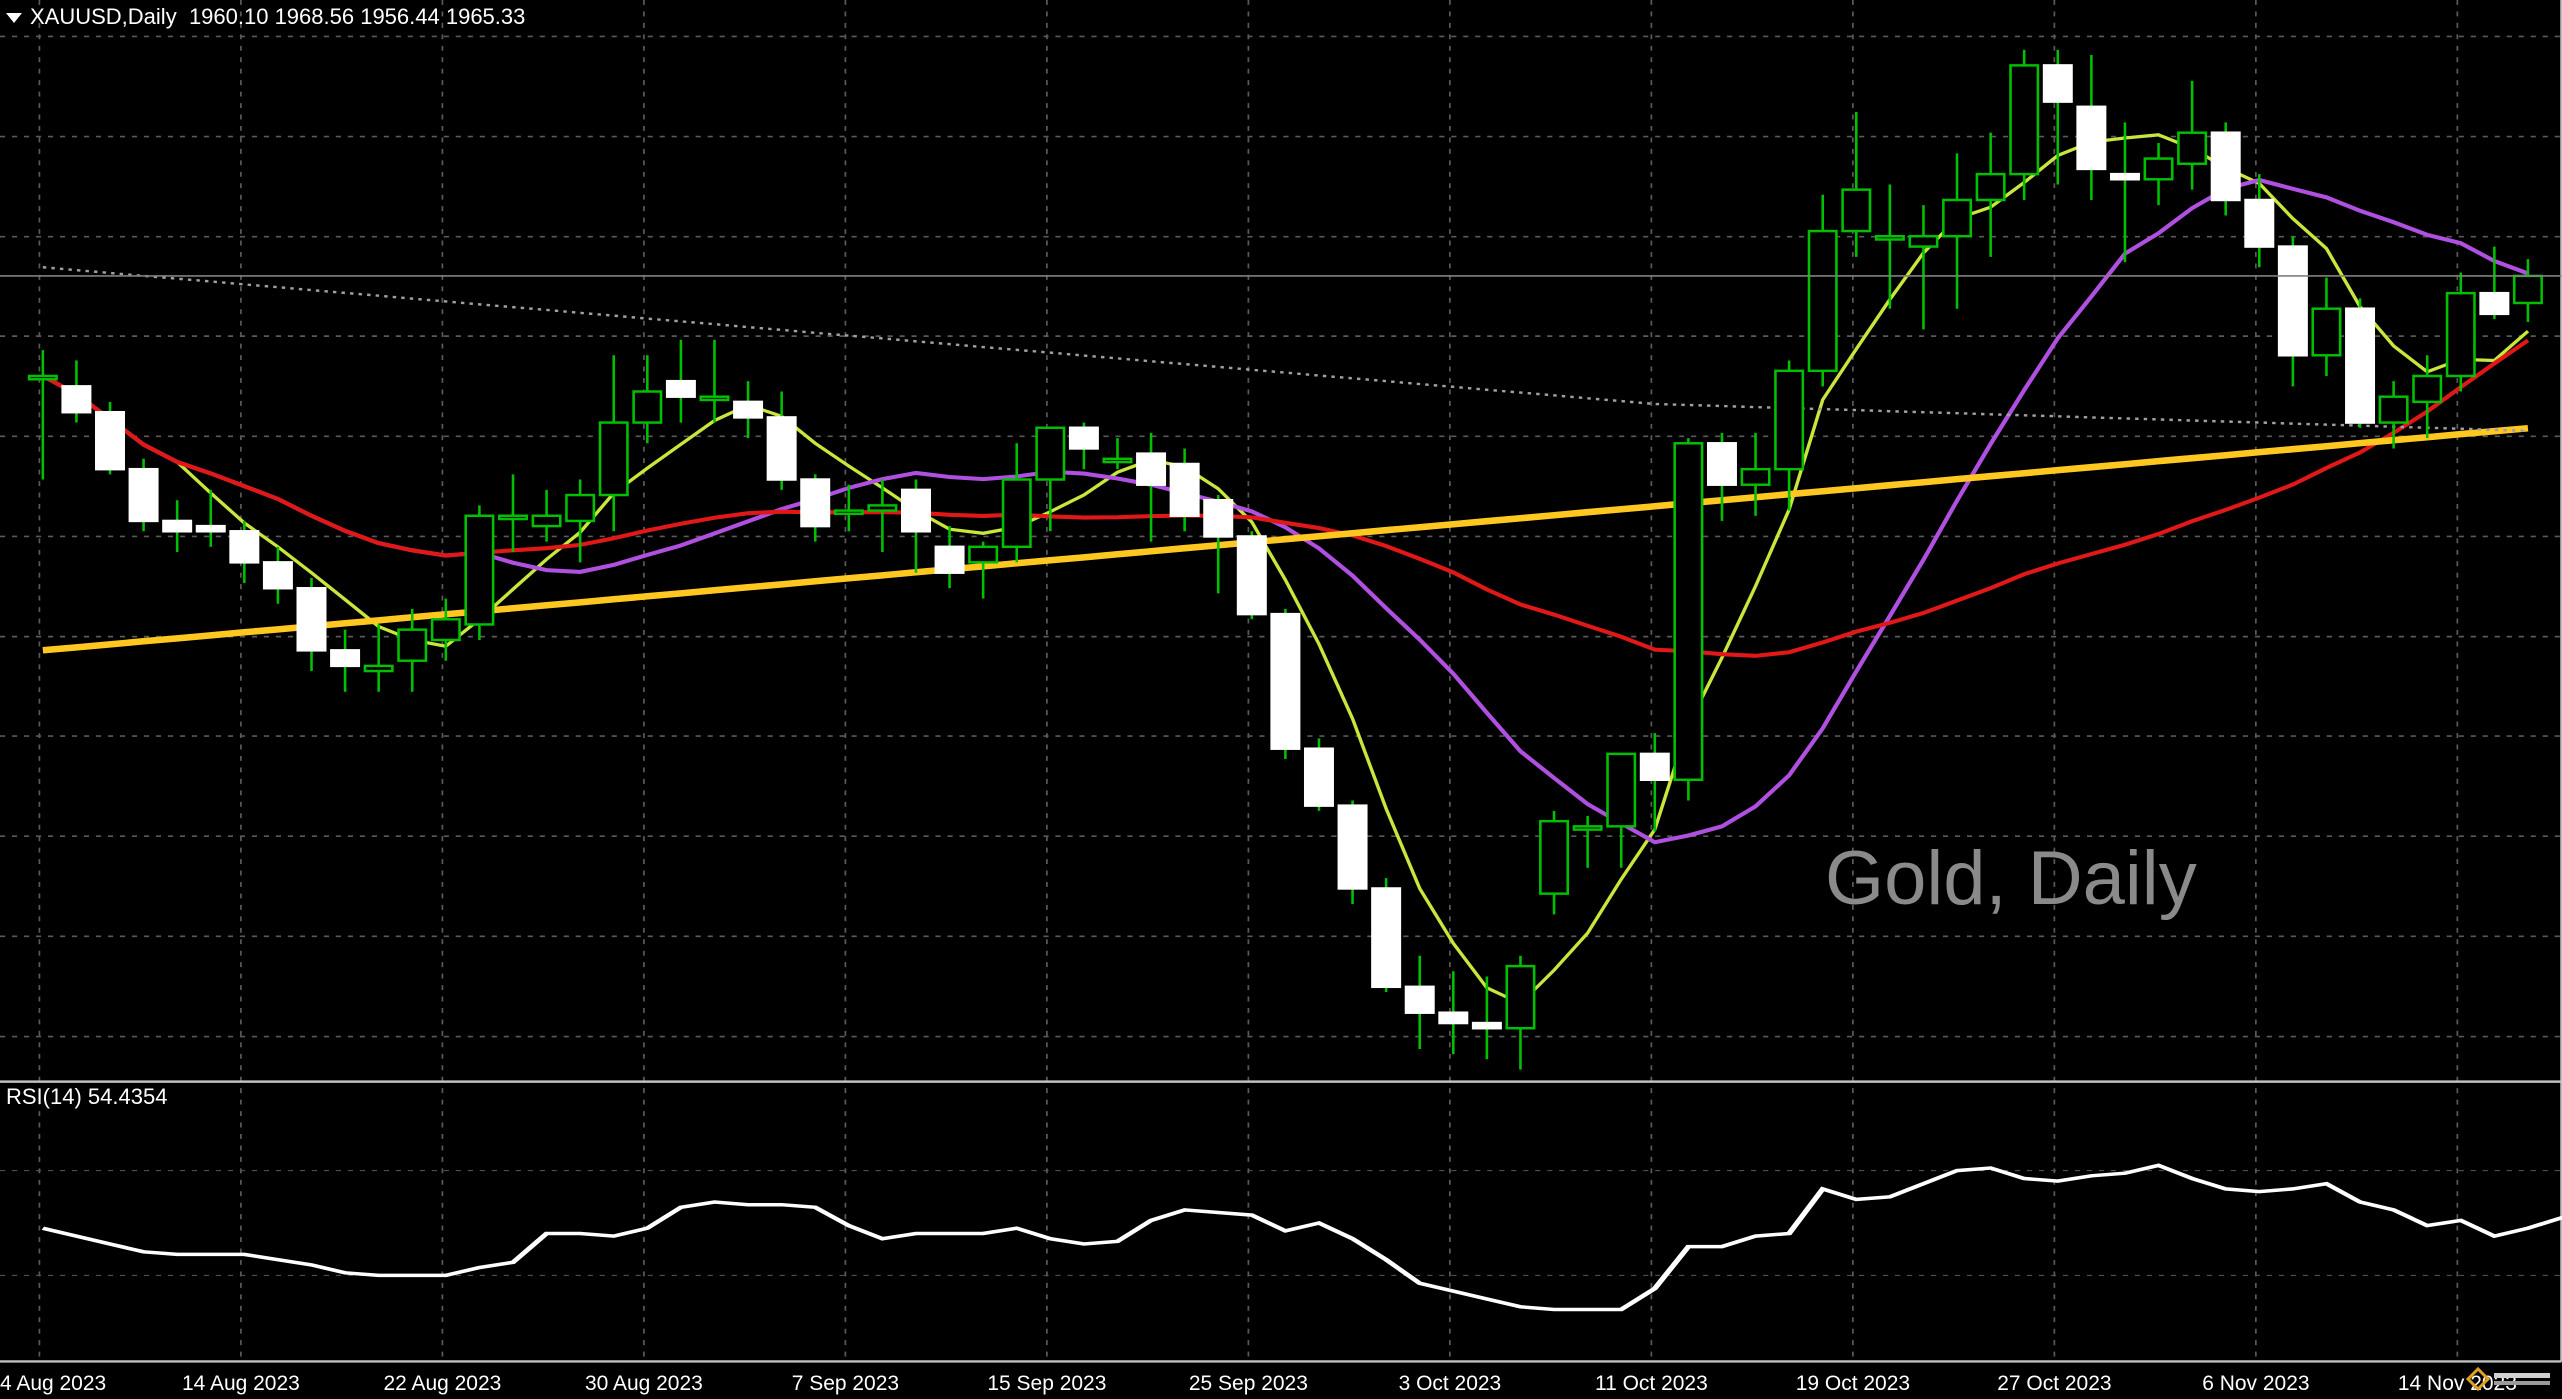 This screenshot has width=2562, height=1399. Describe the element at coordinates (241, 1383) in the screenshot. I see `date-tick-label: 14 Aug 2023` at that location.